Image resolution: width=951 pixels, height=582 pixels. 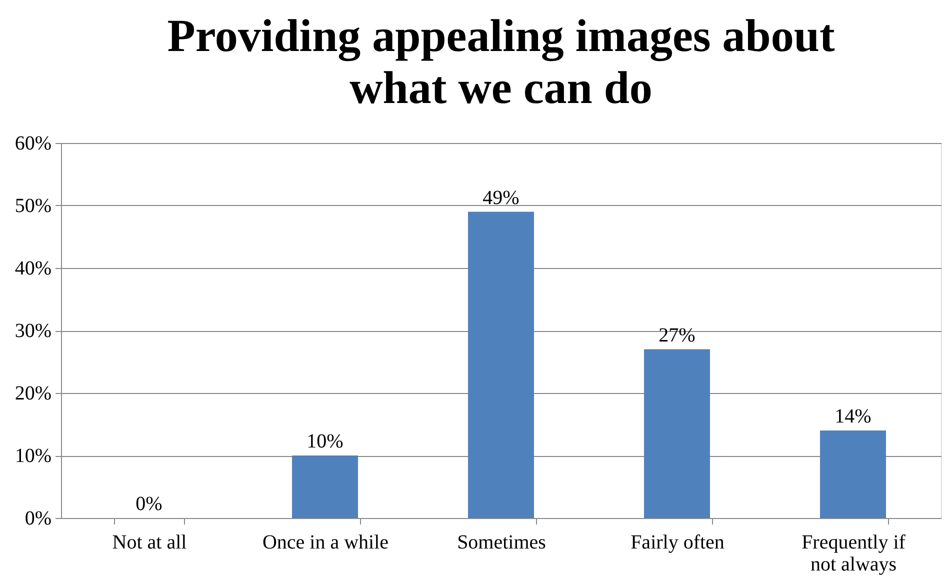 What do you see at coordinates (501, 197) in the screenshot?
I see `data-label: 49%` at bounding box center [501, 197].